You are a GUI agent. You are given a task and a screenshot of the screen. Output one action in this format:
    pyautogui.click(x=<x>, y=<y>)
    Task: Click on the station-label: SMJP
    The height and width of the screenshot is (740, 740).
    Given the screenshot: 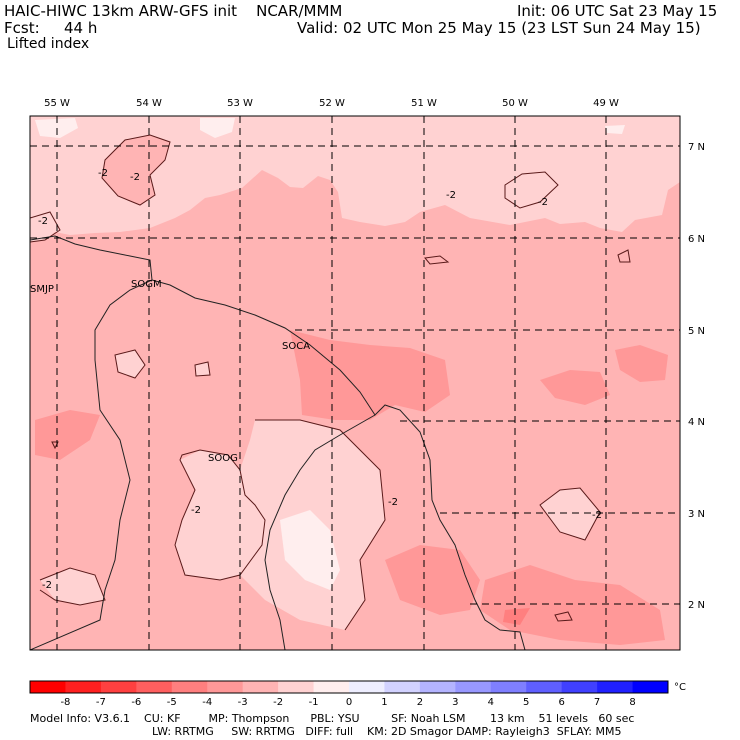 What is the action you would take?
    pyautogui.click(x=42, y=289)
    